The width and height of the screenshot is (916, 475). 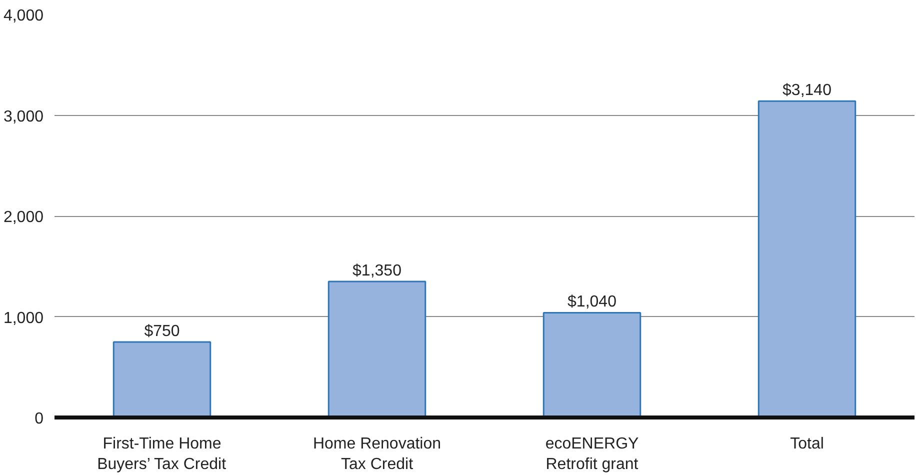 What do you see at coordinates (807, 444) in the screenshot?
I see `x-tick-label: Total` at bounding box center [807, 444].